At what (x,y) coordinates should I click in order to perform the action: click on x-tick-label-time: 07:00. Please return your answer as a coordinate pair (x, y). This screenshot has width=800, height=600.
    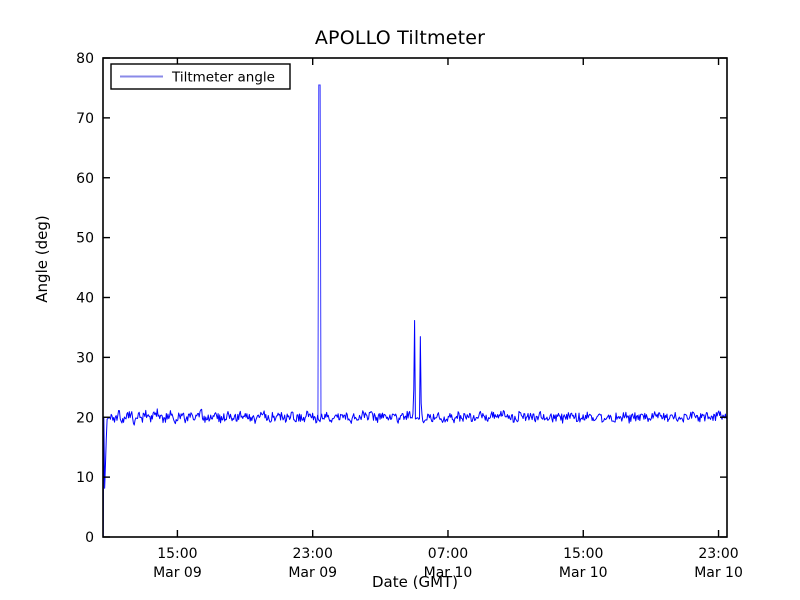
    Looking at the image, I should click on (448, 554).